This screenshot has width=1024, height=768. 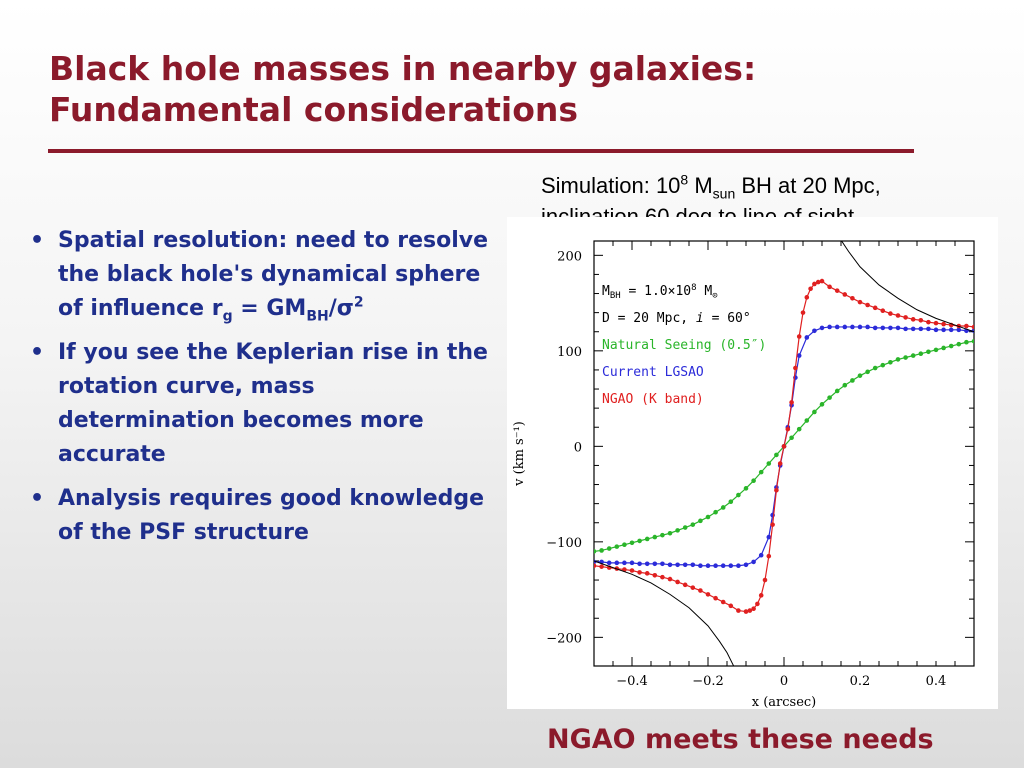 I want to click on x-axis-label: x (arcsec), so click(x=784, y=702).